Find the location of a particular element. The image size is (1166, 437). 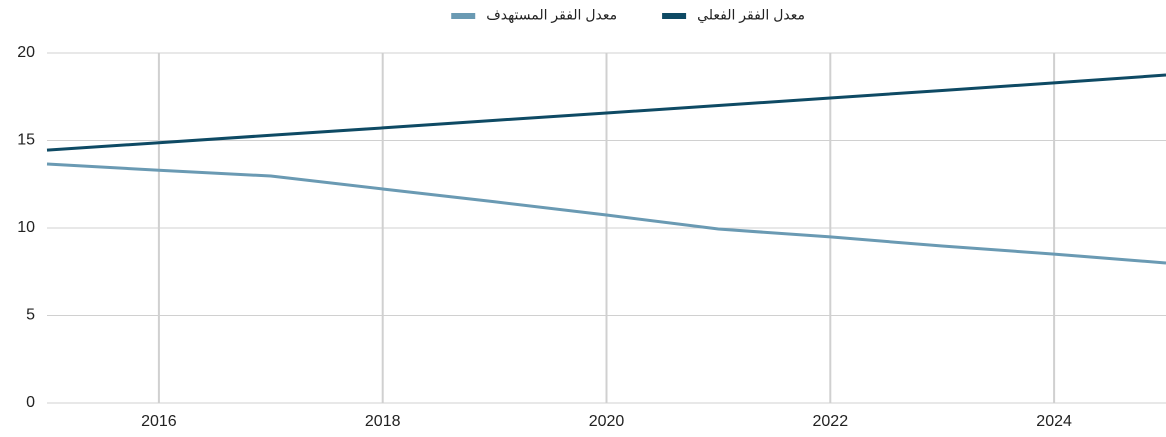

legend-label: معدل الفقر الفعلي is located at coordinates (751, 15).